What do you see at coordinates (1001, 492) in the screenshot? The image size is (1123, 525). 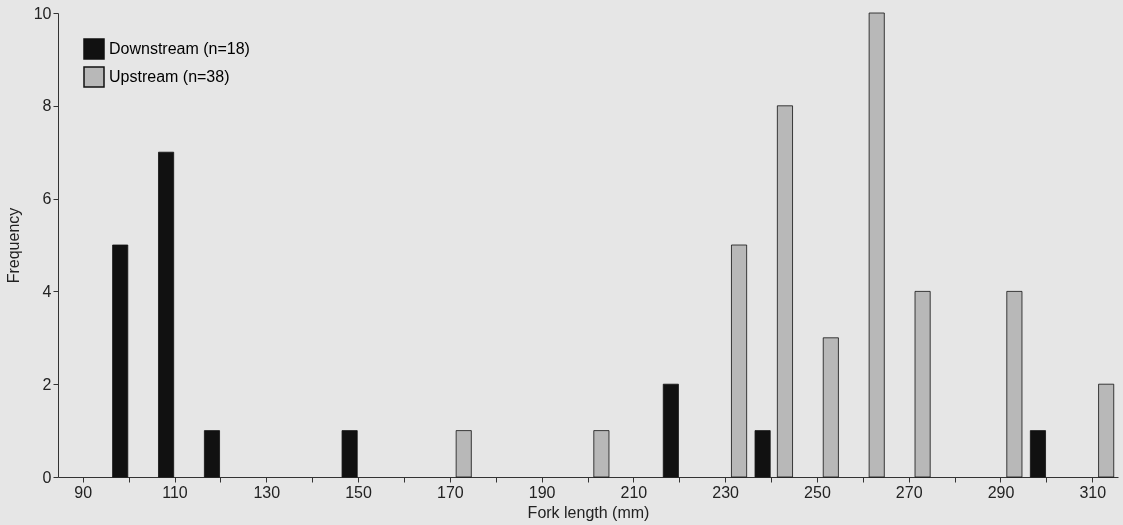 I see `x-tick-label: 290` at bounding box center [1001, 492].